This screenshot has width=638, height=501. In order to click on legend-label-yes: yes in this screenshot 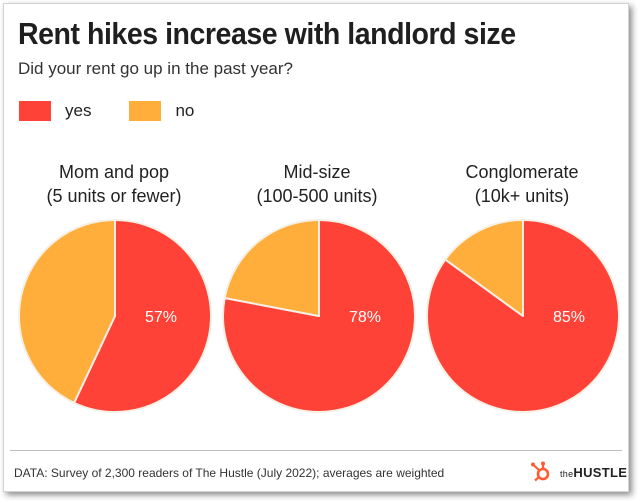, I will do `click(78, 110)`.